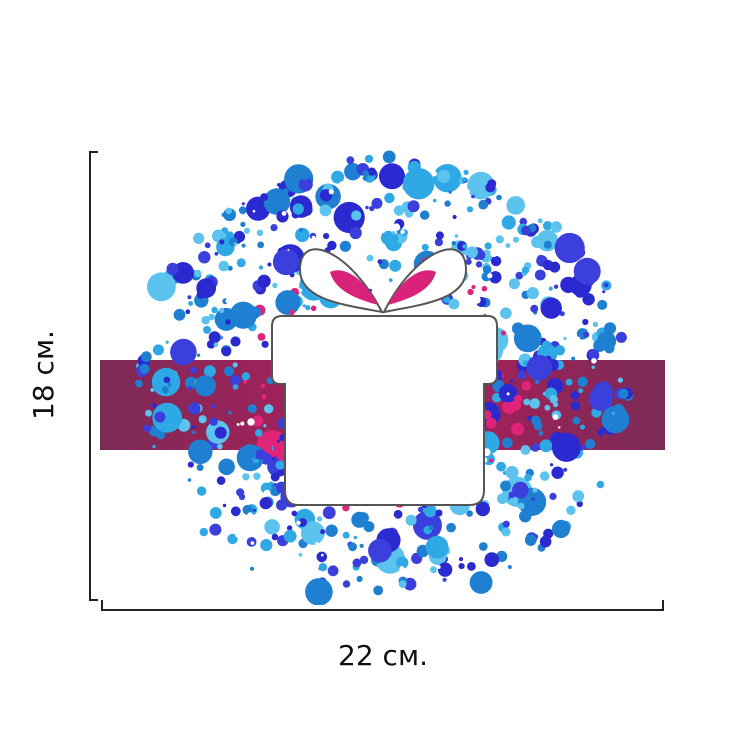 This screenshot has height=750, width=750. Describe the element at coordinates (382, 605) in the screenshot. I see `width-bracket` at that location.